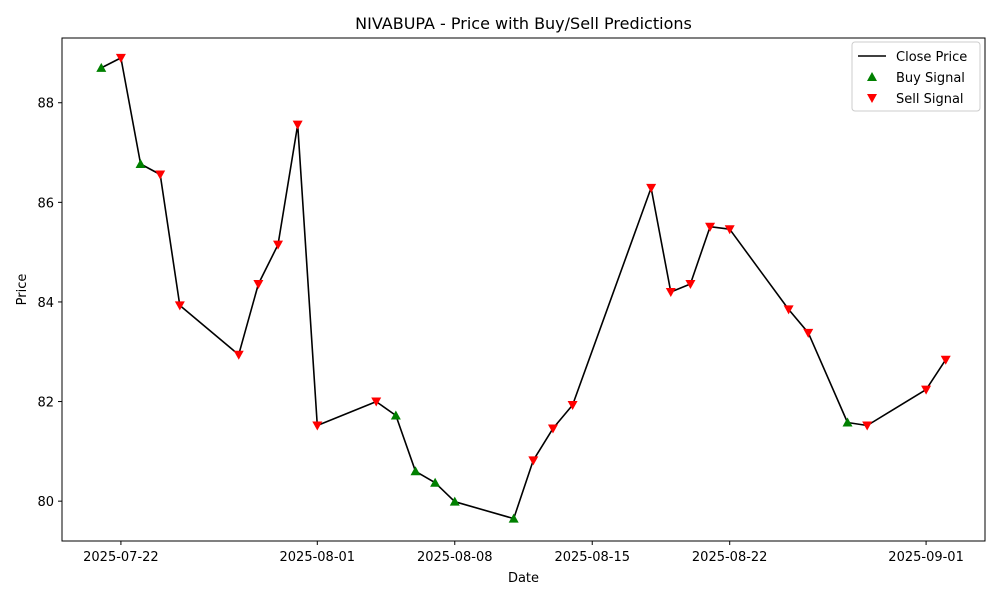  Describe the element at coordinates (930, 78) in the screenshot. I see `buy-signal-legend-label: Buy Signal` at that location.